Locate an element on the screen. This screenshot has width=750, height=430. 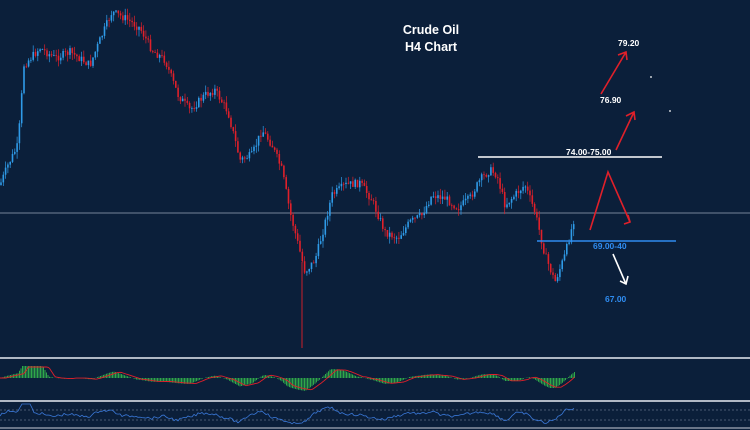
macd-signal-line is located at coordinates (287, 378).